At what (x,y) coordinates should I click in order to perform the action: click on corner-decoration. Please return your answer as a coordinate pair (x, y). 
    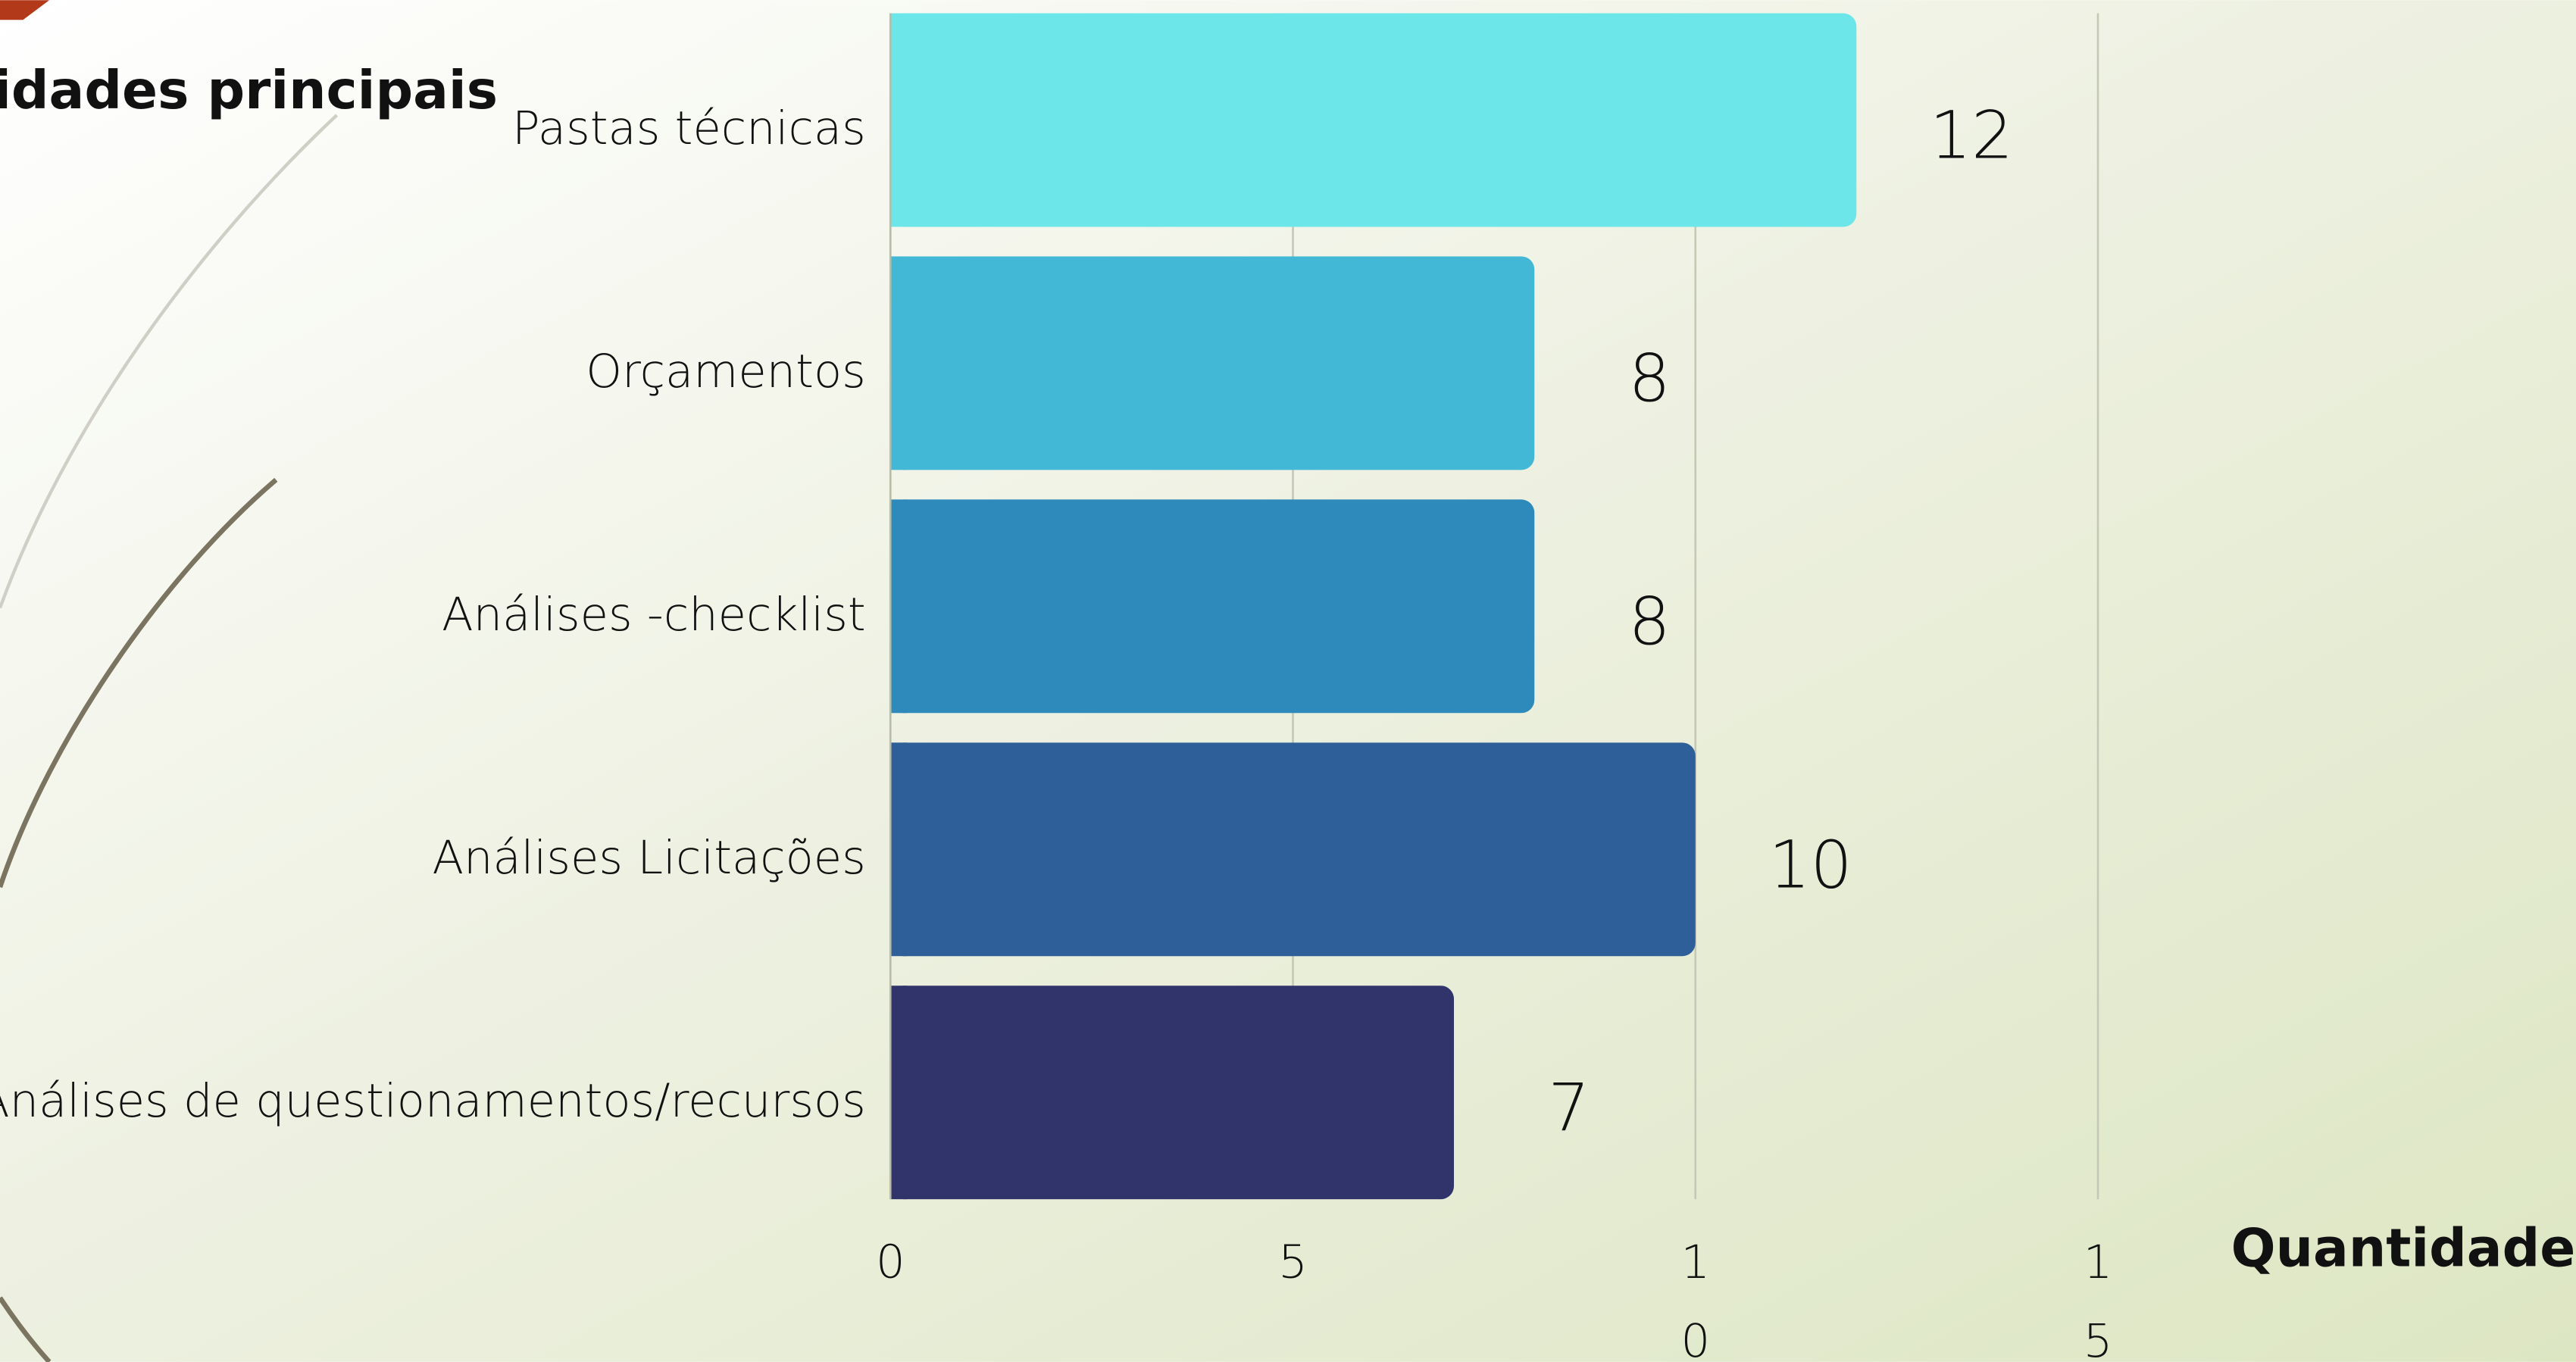
    Looking at the image, I should click on (25, 10).